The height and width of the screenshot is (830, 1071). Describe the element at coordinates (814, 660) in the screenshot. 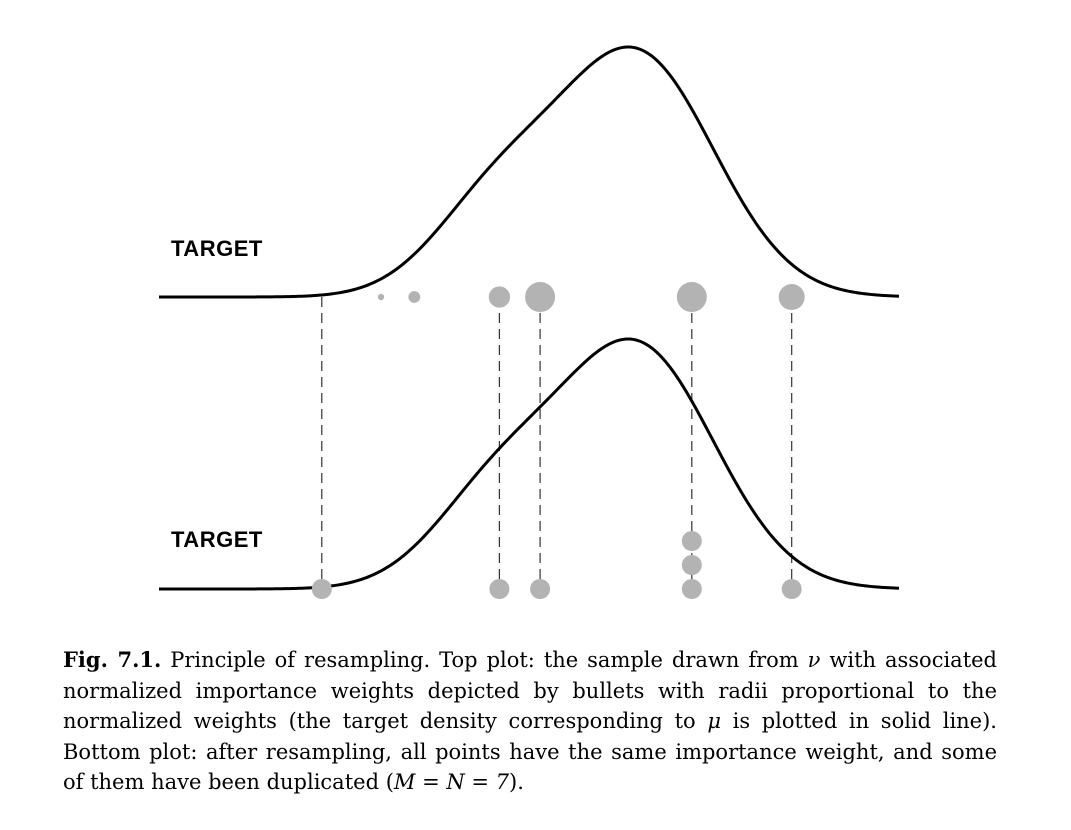

I see `math-nu: ν` at that location.